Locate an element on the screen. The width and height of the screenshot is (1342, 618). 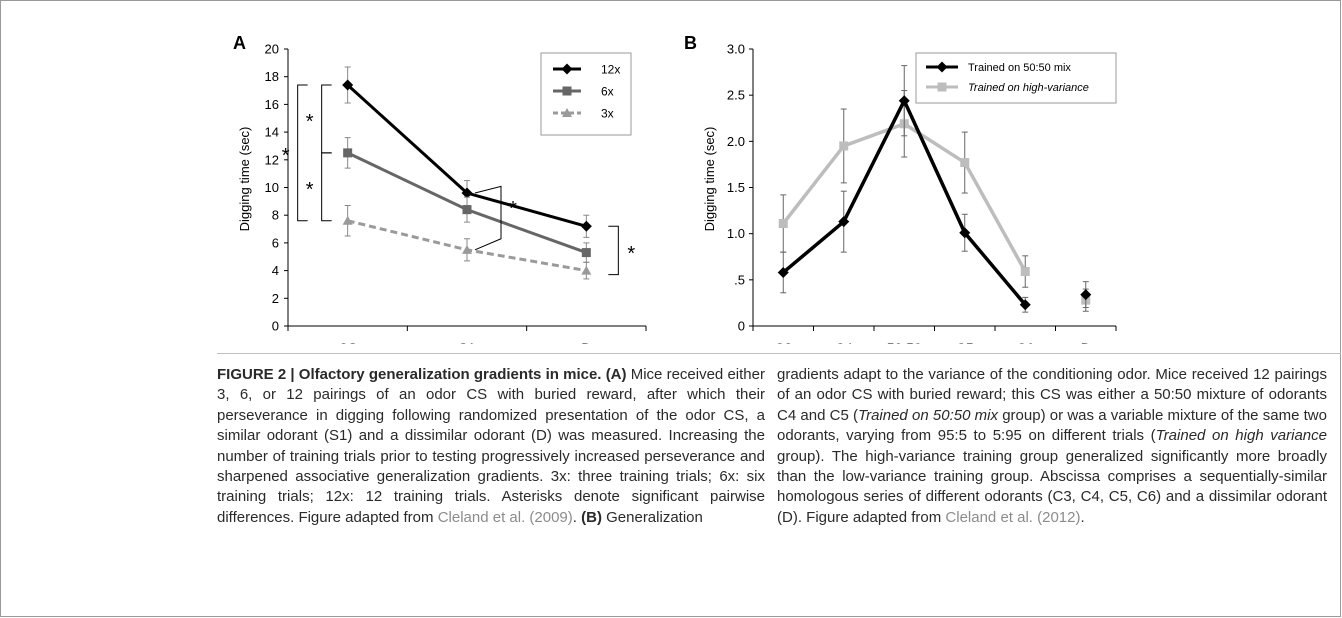
y-tick-label: 1.0 is located at coordinates (736, 233).